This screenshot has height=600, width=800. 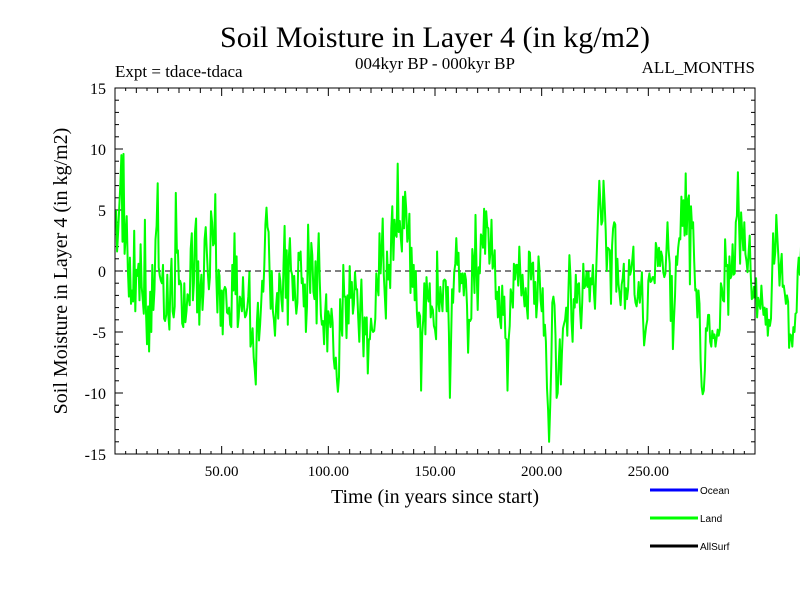 What do you see at coordinates (698, 67) in the screenshot?
I see `months-label: ALL_MONTHS` at bounding box center [698, 67].